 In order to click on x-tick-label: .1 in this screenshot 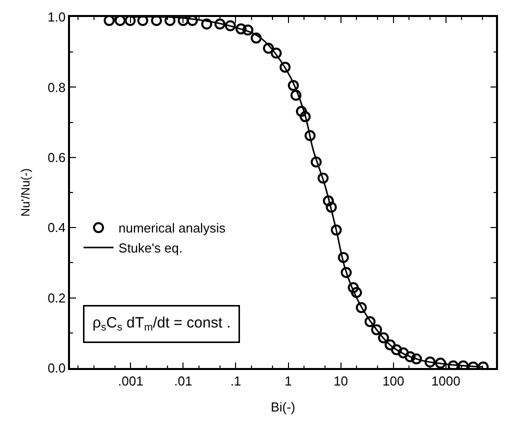, I will do `click(236, 380)`.